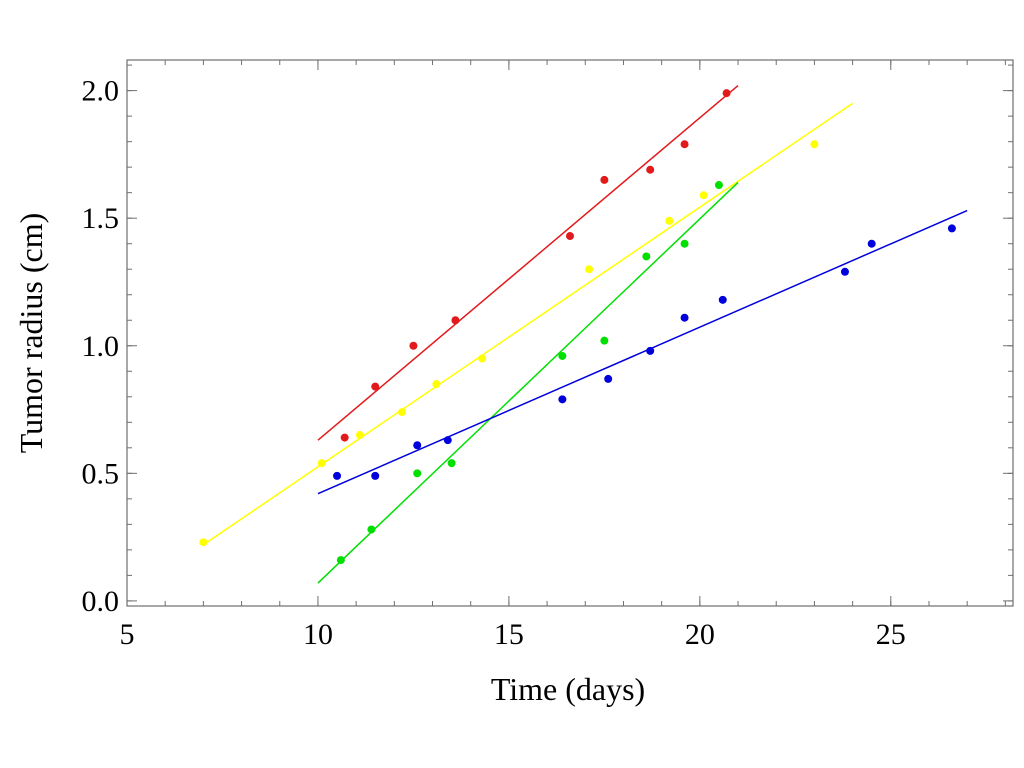  What do you see at coordinates (127, 634) in the screenshot?
I see `x-tick-label: 5` at bounding box center [127, 634].